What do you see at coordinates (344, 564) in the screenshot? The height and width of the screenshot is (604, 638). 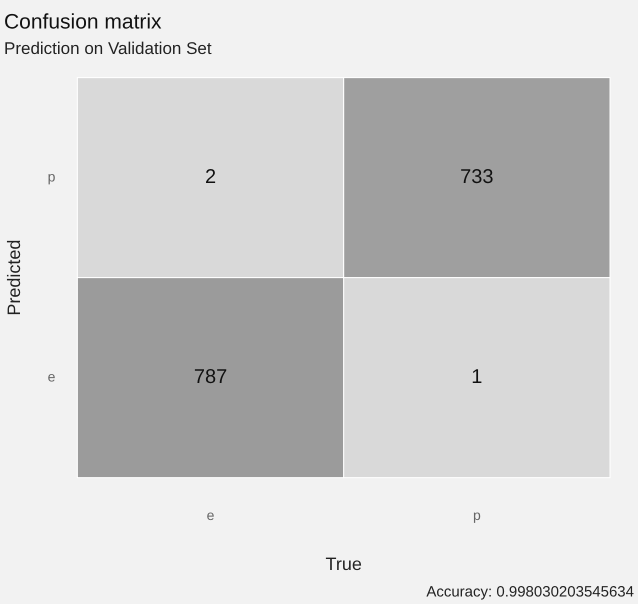 I see `x-axis-title: True` at bounding box center [344, 564].